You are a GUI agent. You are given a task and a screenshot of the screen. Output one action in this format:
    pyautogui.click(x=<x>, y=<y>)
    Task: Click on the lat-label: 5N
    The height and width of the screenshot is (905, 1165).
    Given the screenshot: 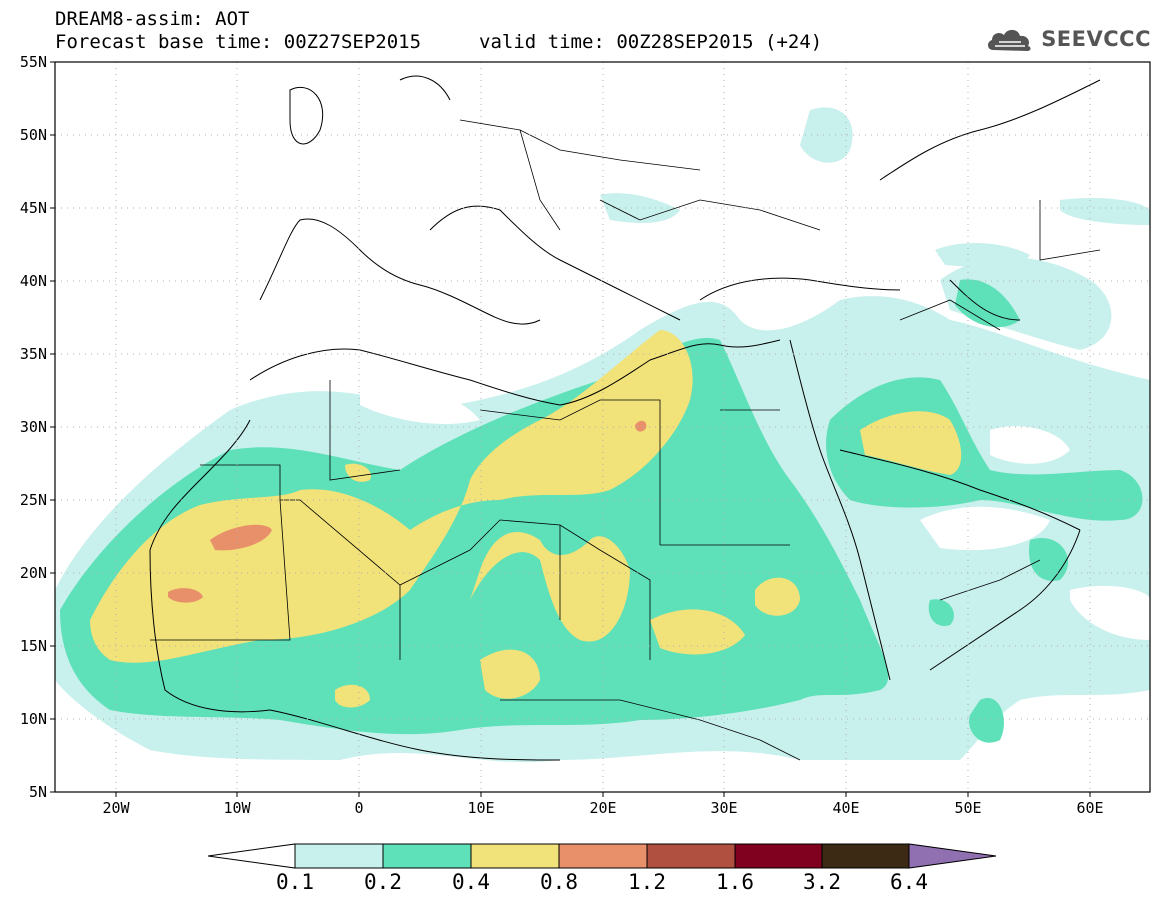 What is the action you would take?
    pyautogui.click(x=38, y=792)
    